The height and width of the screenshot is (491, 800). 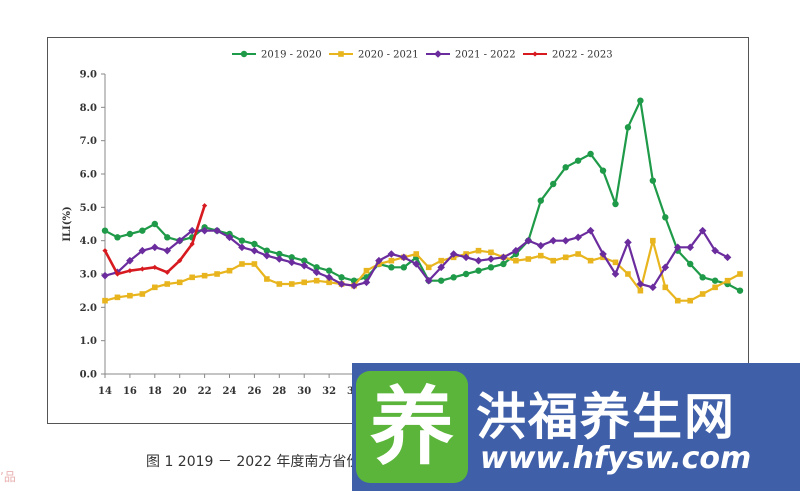 What do you see at coordinates (180, 391) in the screenshot?
I see `x-tick-label: 20` at bounding box center [180, 391].